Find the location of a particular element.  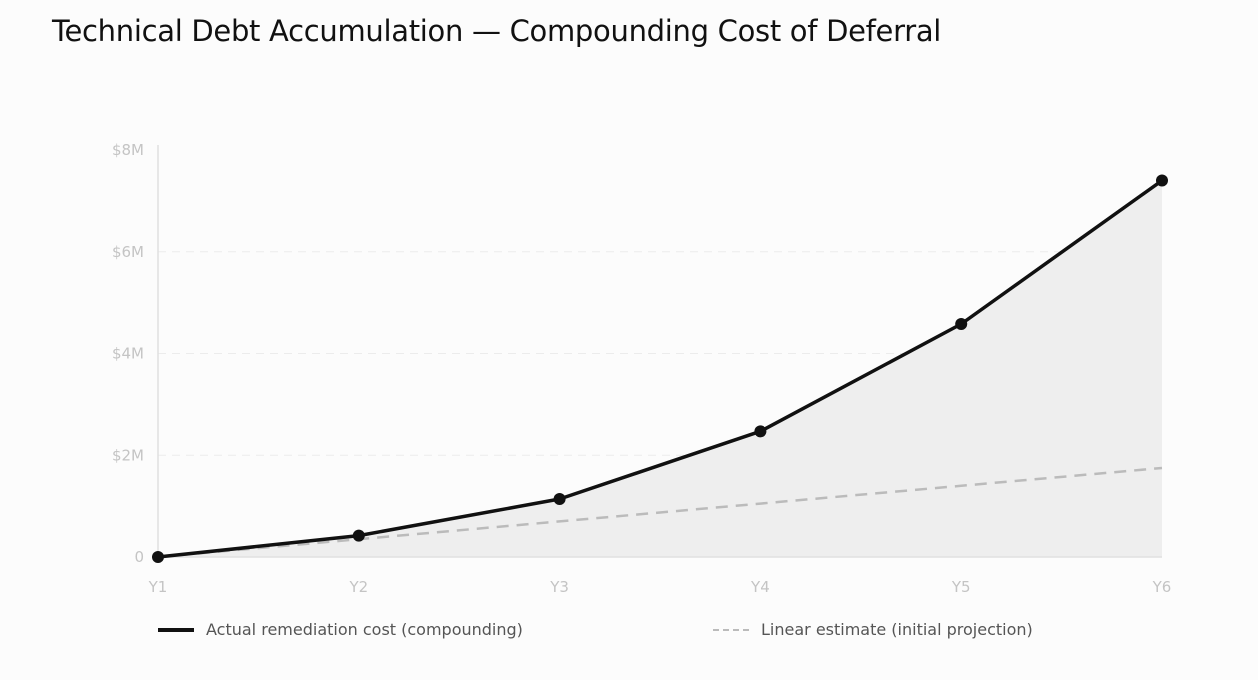

legend-item-actual: Actual remediation cost (compounding) is located at coordinates (340, 629).